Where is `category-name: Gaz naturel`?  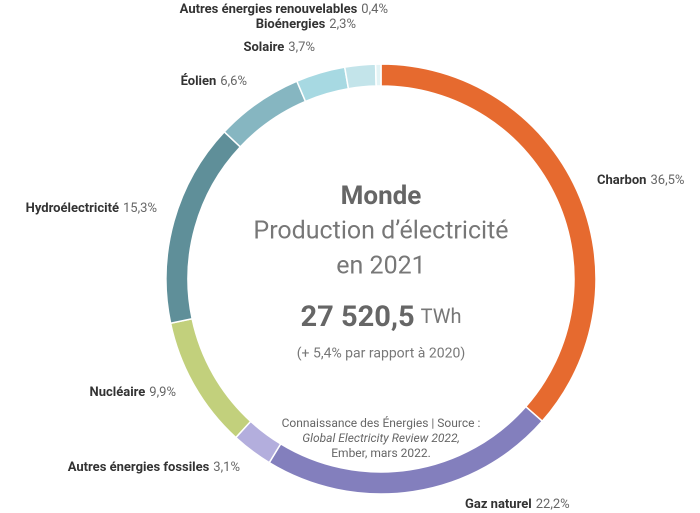 category-name: Gaz naturel is located at coordinates (498, 504).